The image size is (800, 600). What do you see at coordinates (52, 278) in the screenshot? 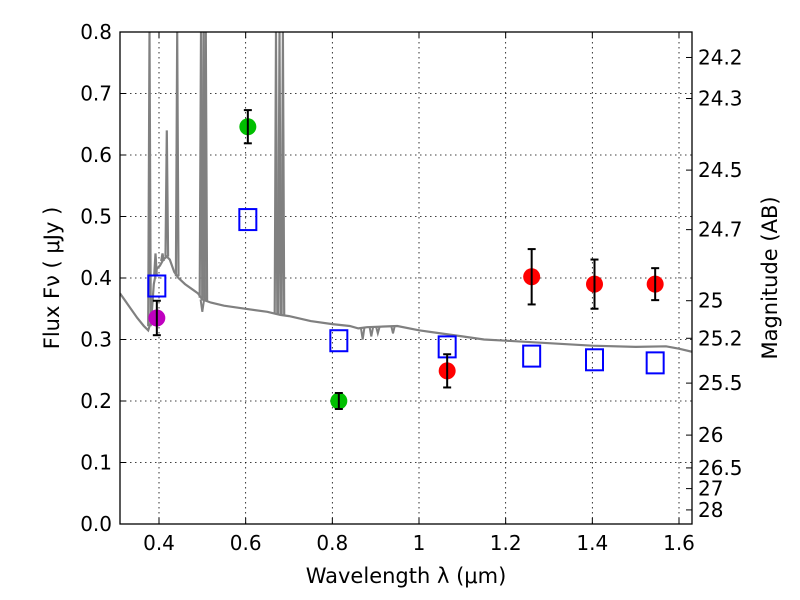
I see `y-axis-label: Flux Fν ( μJy )` at bounding box center [52, 278].